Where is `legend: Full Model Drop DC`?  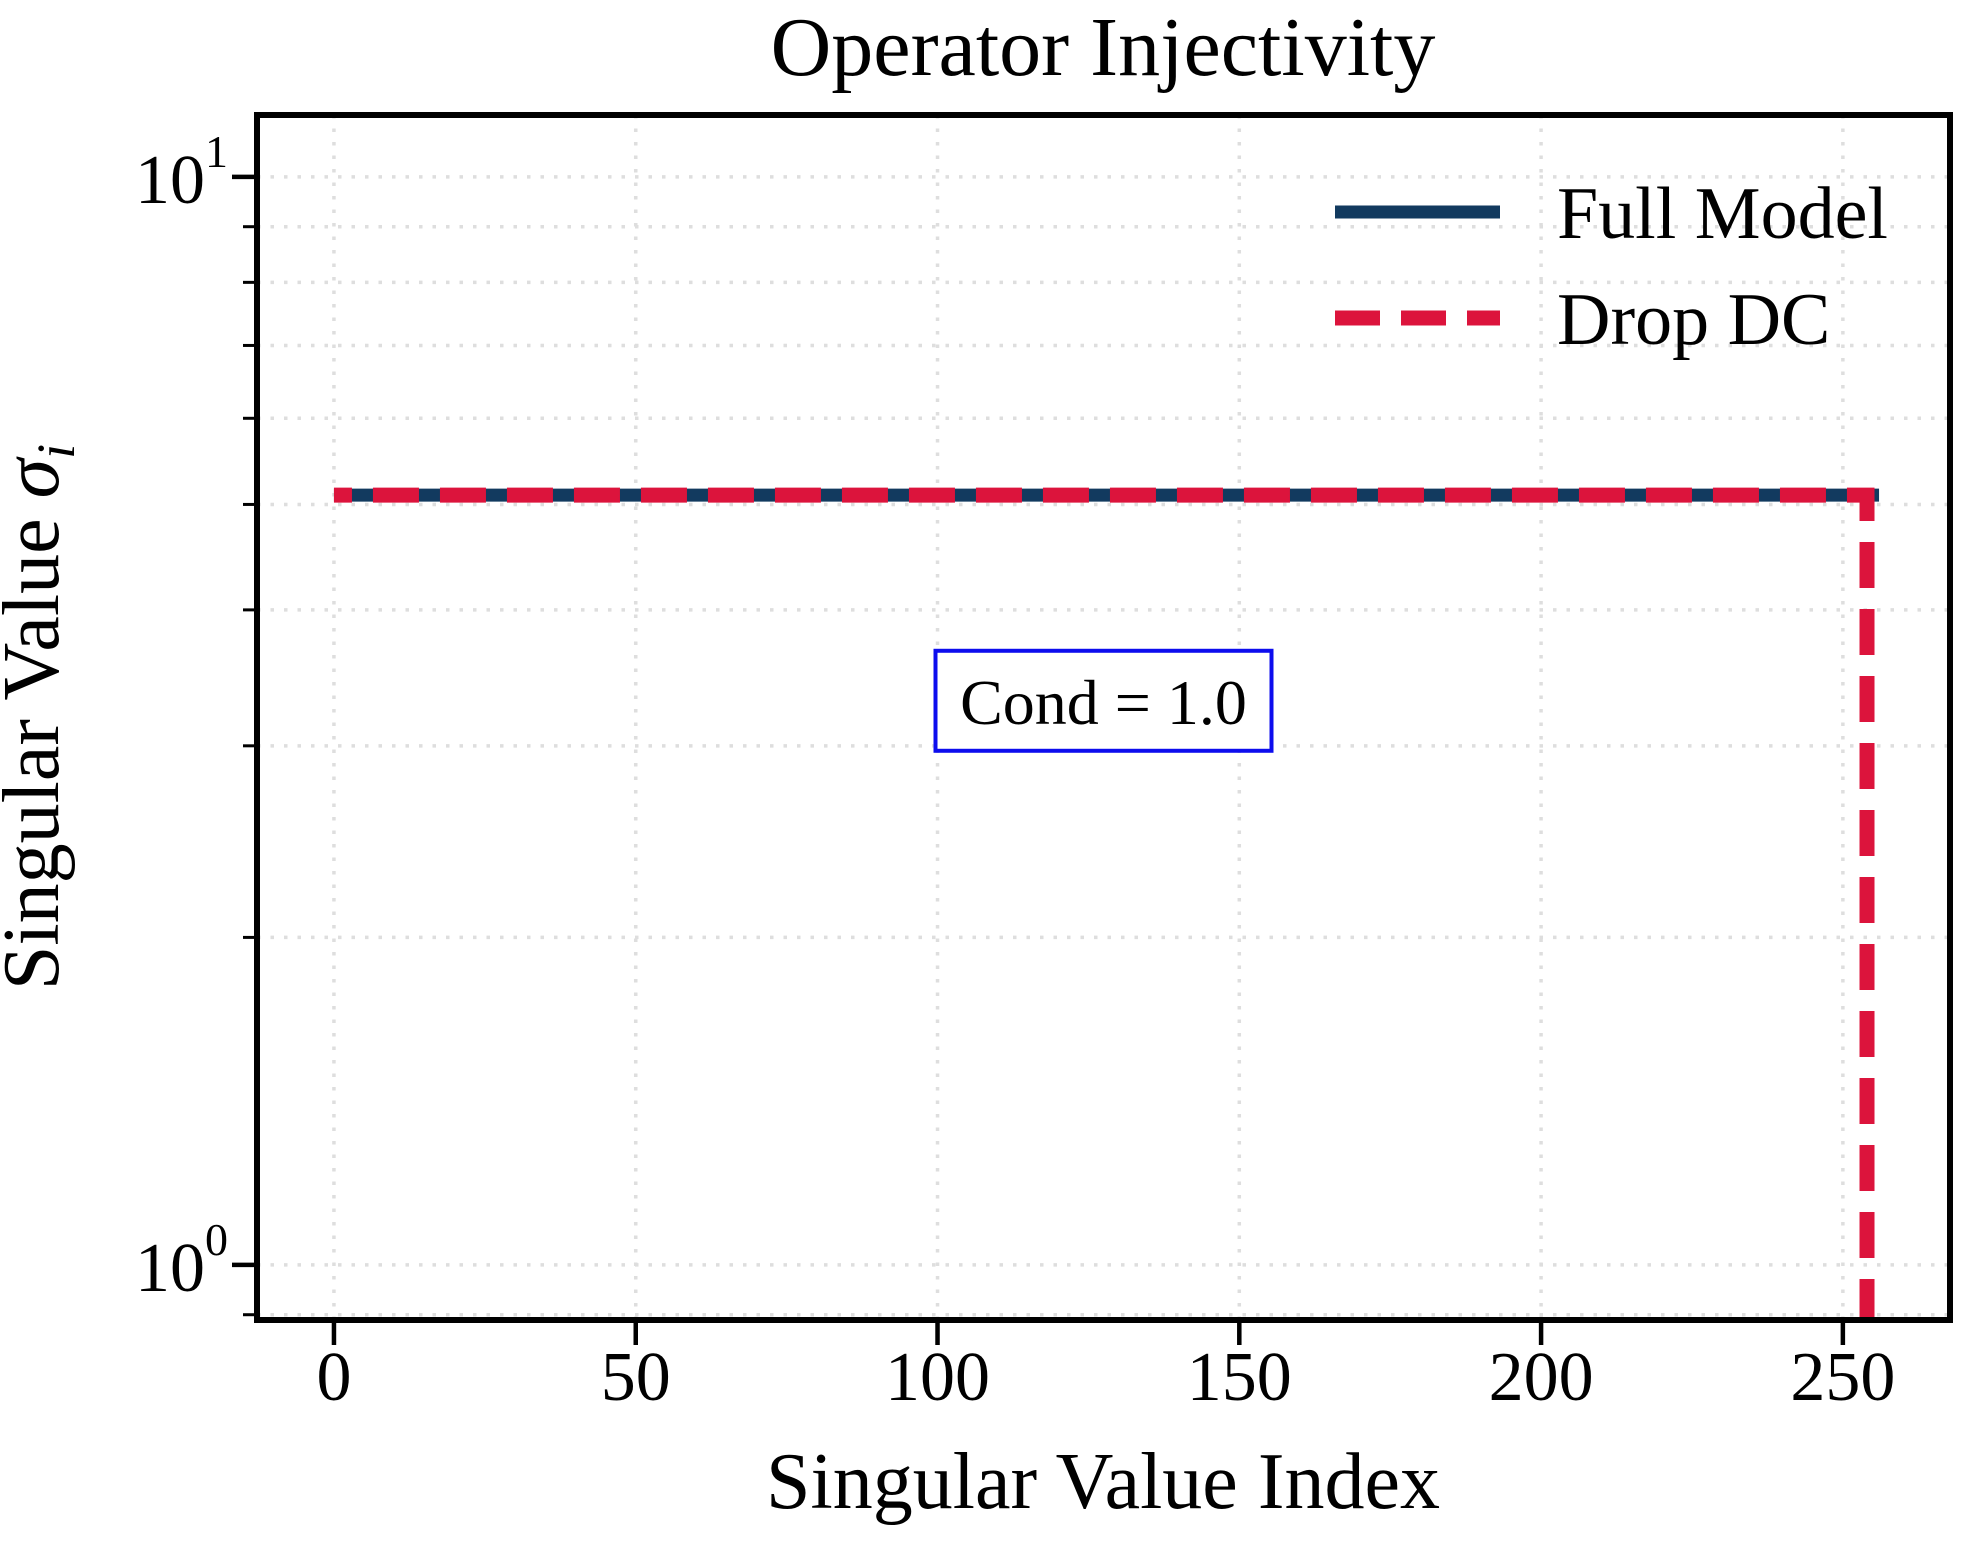 legend: Full Model Drop DC is located at coordinates (1611, 267).